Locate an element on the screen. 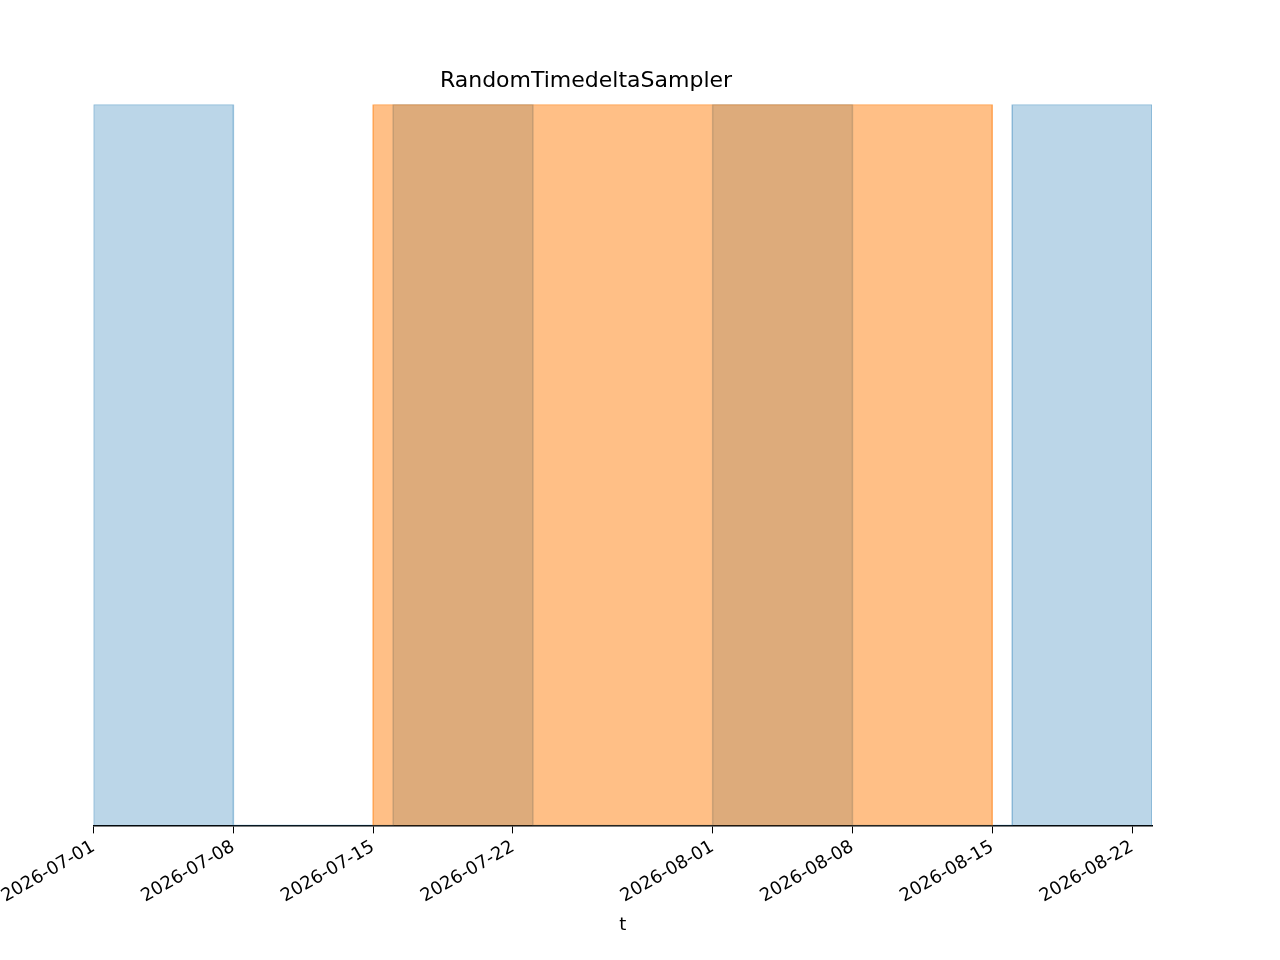 The height and width of the screenshot is (960, 1280). chart-title: RandomTimedeltaSampler is located at coordinates (586, 79).